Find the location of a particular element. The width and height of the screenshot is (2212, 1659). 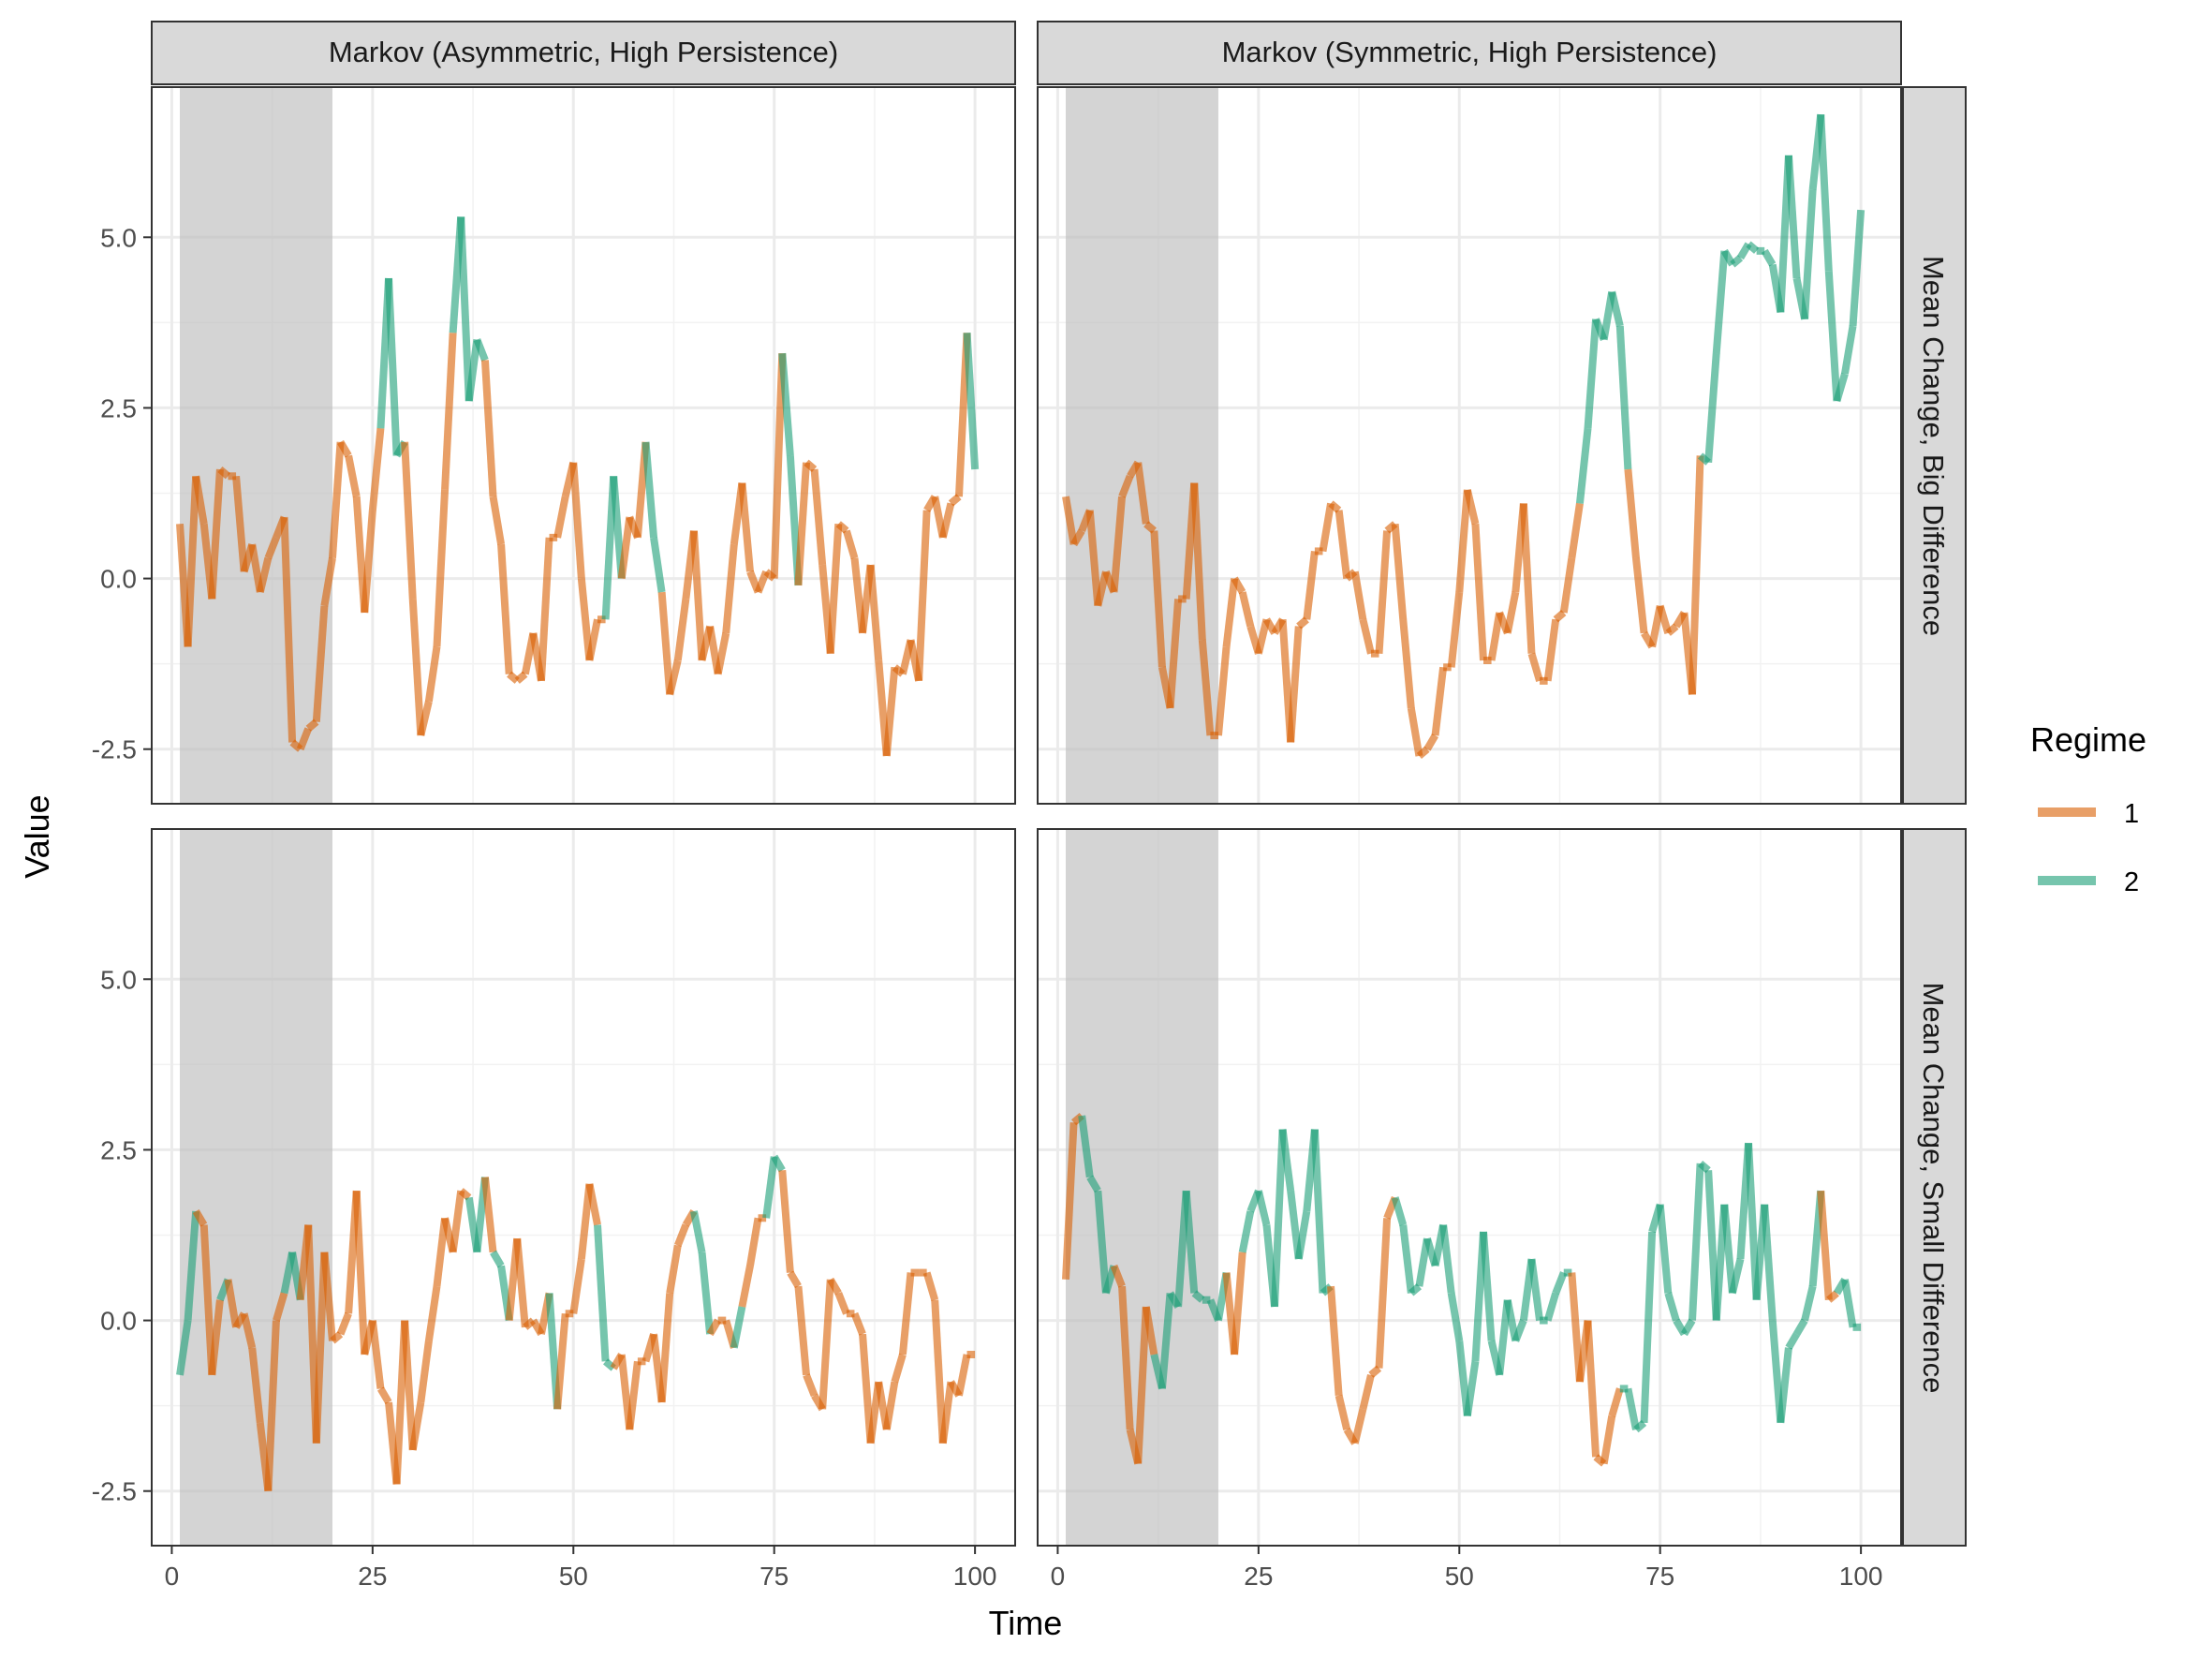

x-tick-label: 25 is located at coordinates (1258, 1577).